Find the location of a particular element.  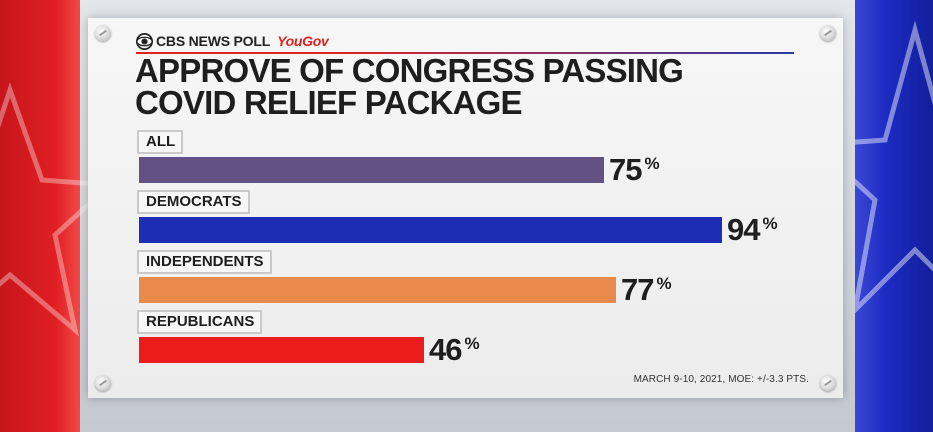

background-red-panel is located at coordinates (40, 216).